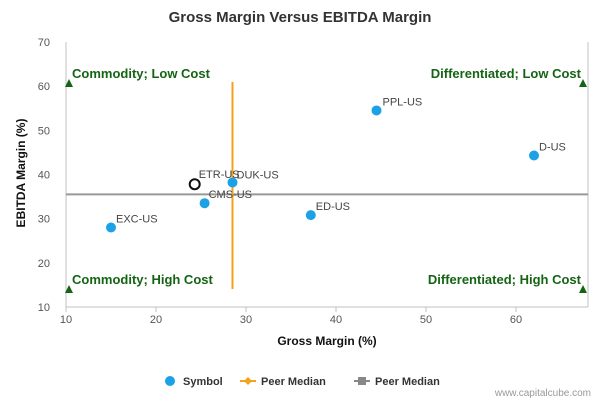 The width and height of the screenshot is (600, 400). What do you see at coordinates (219, 175) in the screenshot?
I see `subject-point-label: ETR-US` at bounding box center [219, 175].